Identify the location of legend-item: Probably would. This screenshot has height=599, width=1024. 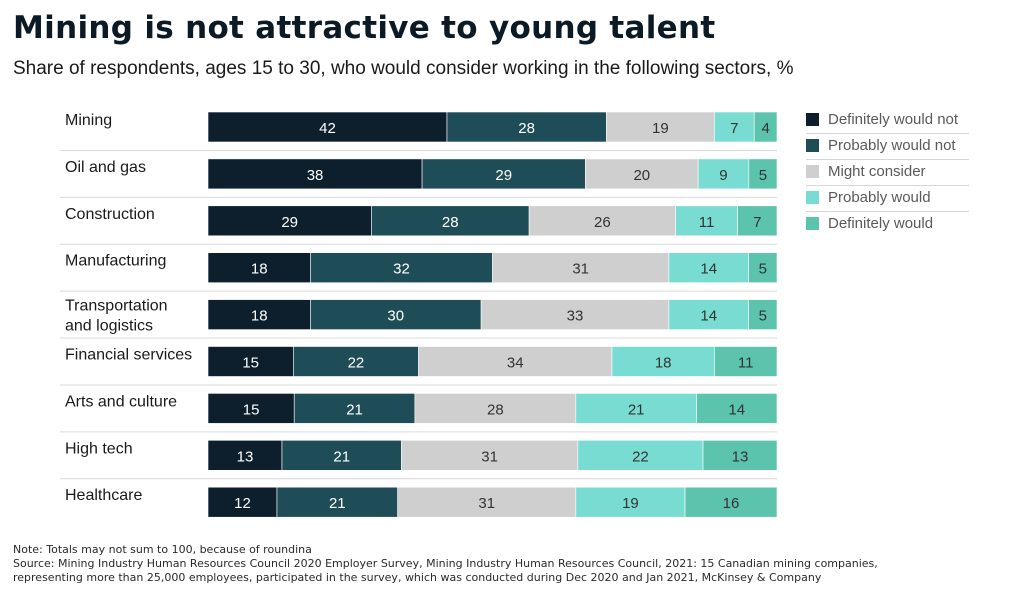
(887, 199).